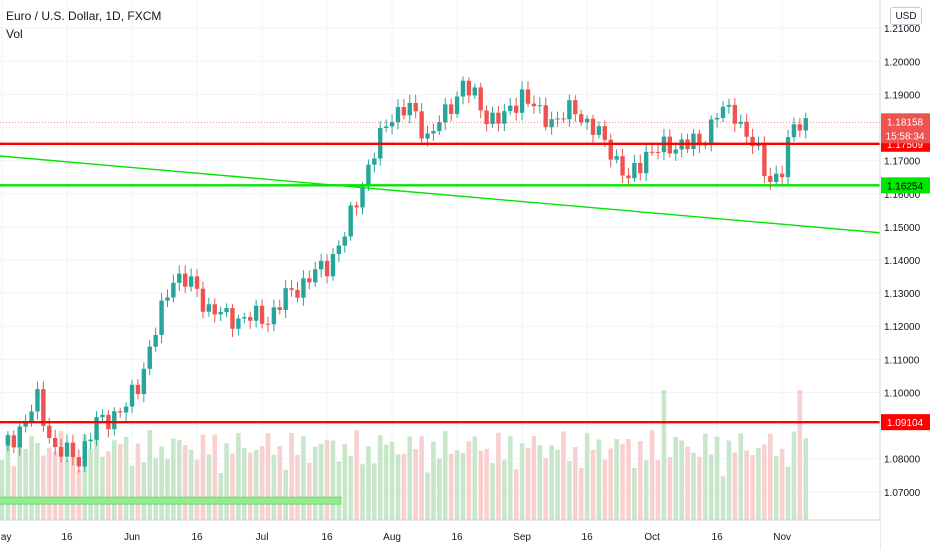  What do you see at coordinates (905, 122) in the screenshot?
I see `last-price-label: 1.18158` at bounding box center [905, 122].